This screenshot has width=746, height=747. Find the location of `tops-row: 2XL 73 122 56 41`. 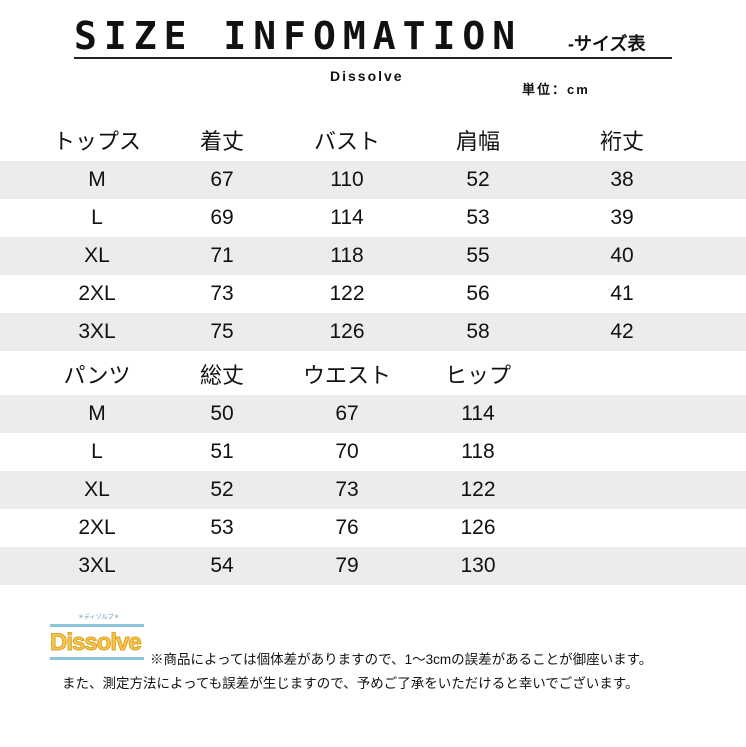

tops-row: 2XL 73 122 56 41 is located at coordinates (373, 294).